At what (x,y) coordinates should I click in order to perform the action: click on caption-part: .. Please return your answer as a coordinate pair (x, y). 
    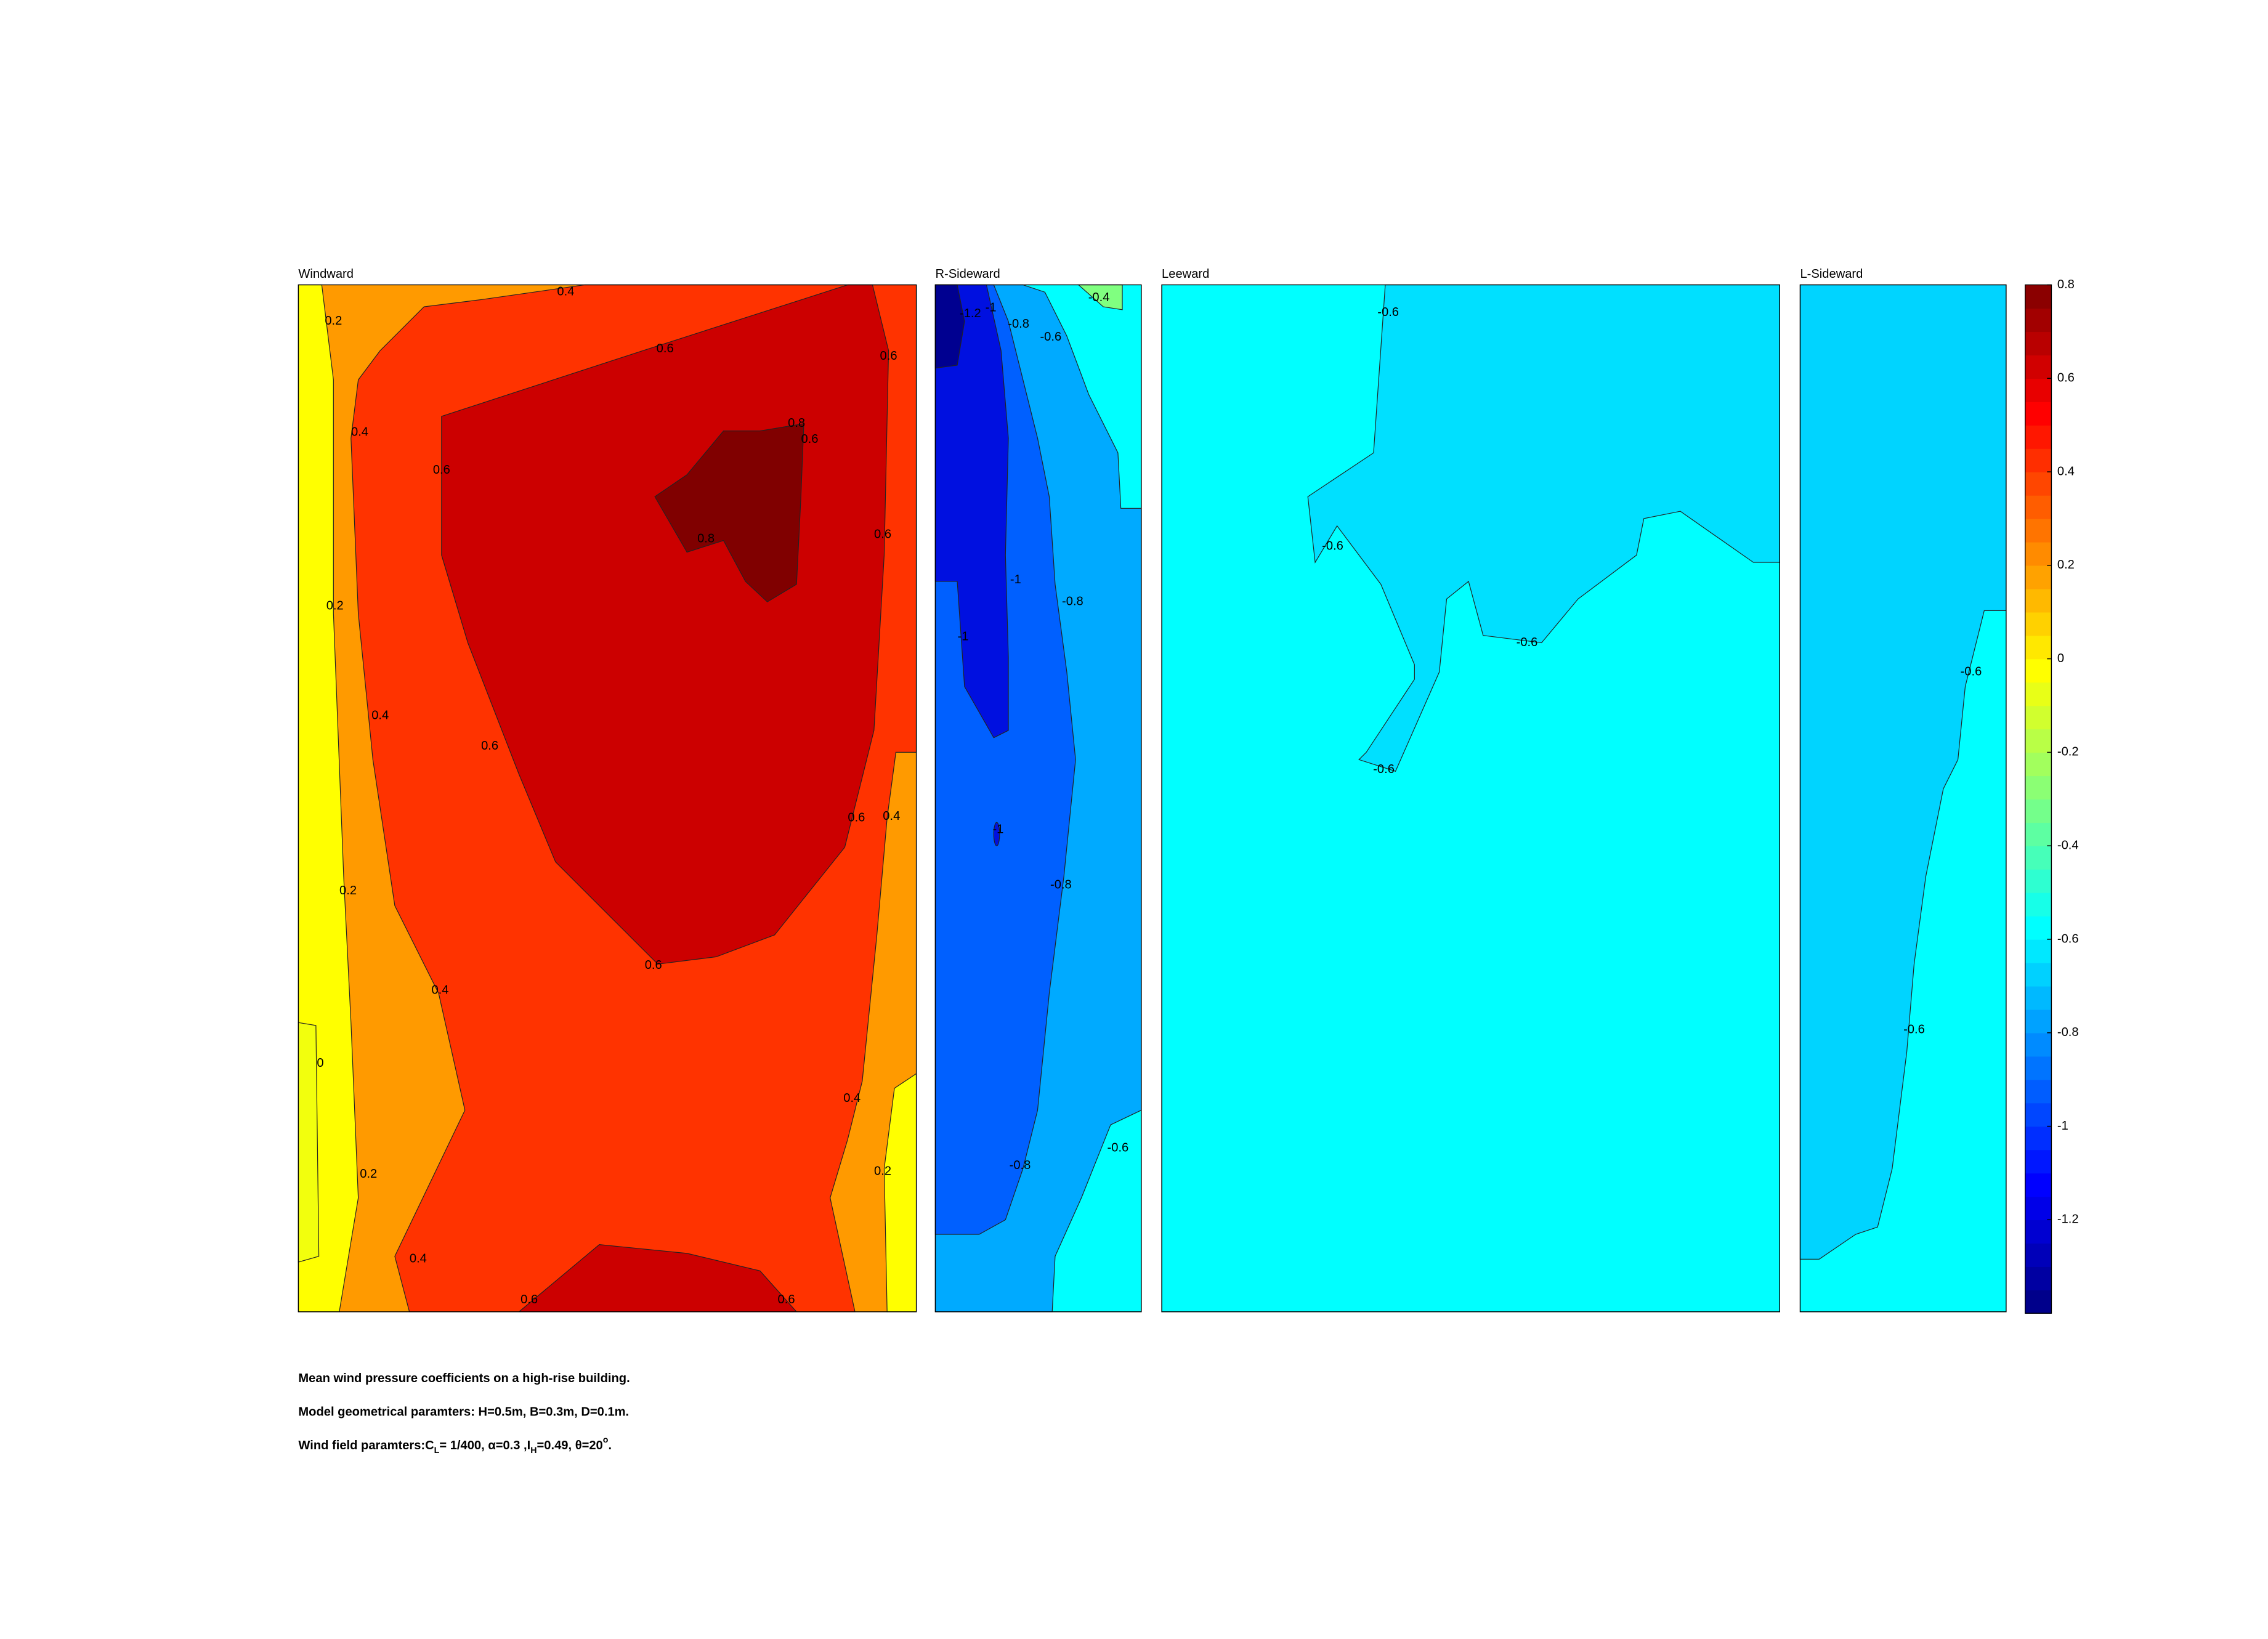
    Looking at the image, I should click on (610, 1445).